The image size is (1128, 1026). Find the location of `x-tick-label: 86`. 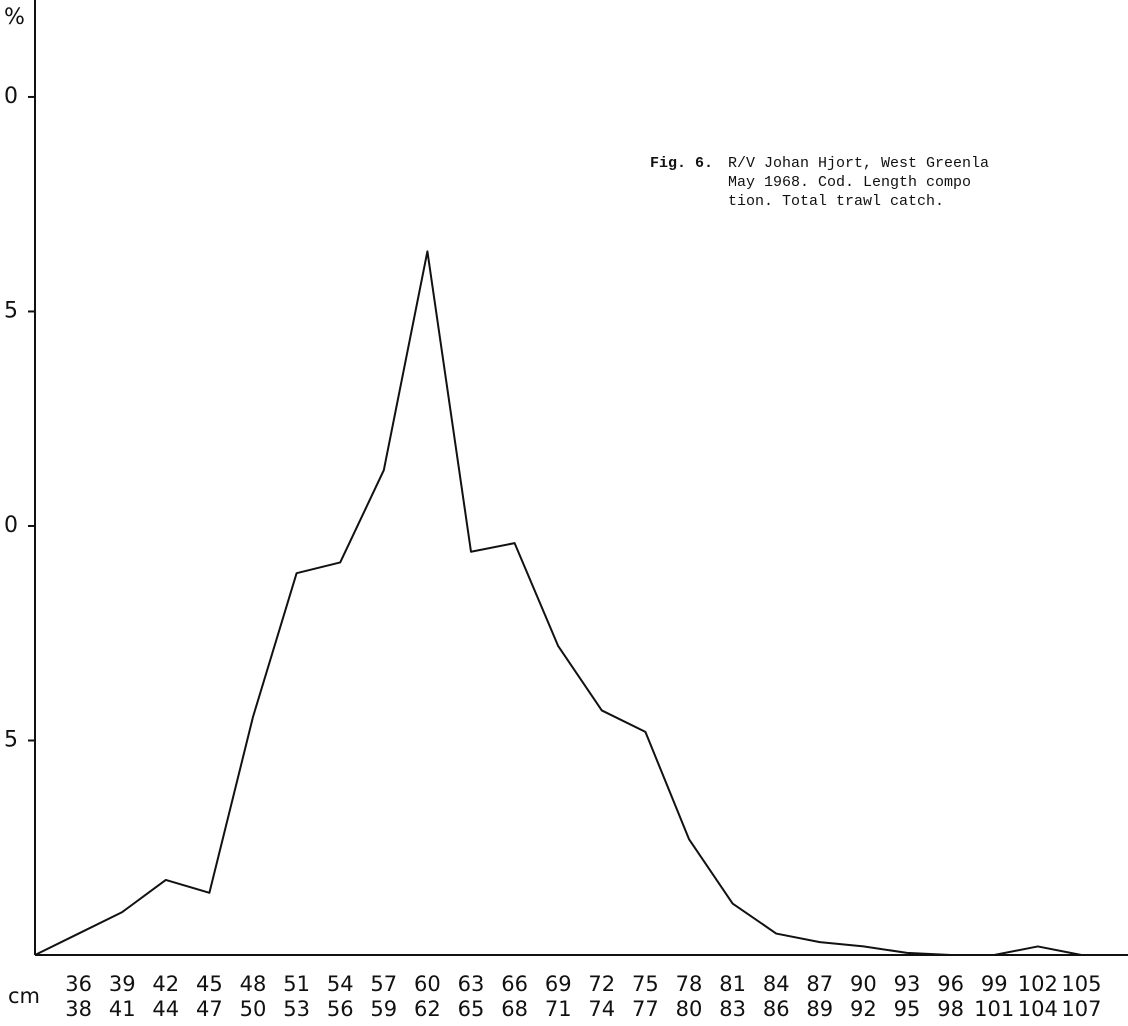

x-tick-label: 86 is located at coordinates (776, 1009).